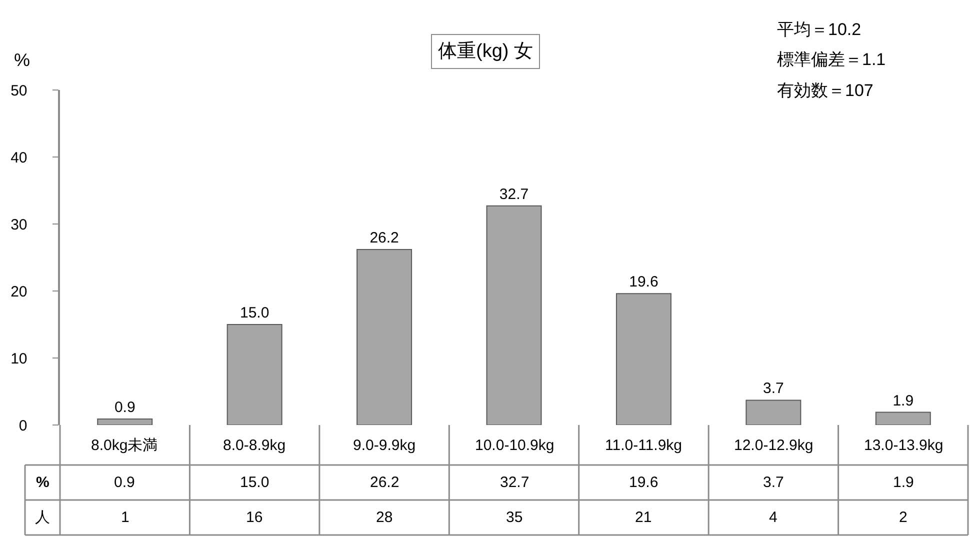 This screenshot has height=542, width=970. I want to click on x-tick-label: 8.0-8.9kg, so click(254, 445).